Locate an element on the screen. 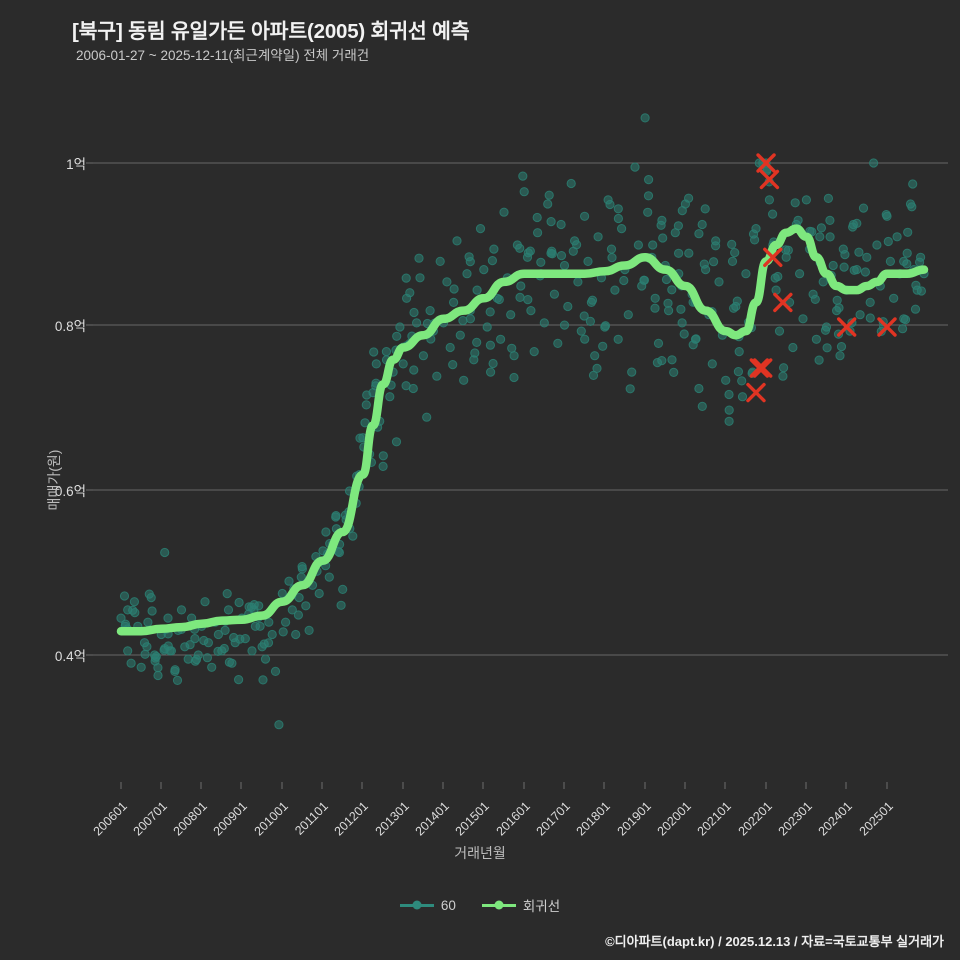 Image resolution: width=960 pixels, height=960 pixels. y-tick-label: 1억 is located at coordinates (76, 164).